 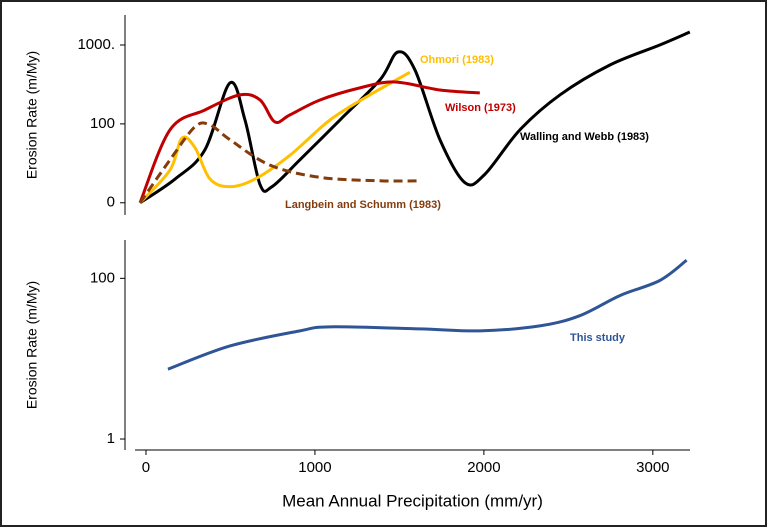 What do you see at coordinates (457, 60) in the screenshot?
I see `series-label: Ohmori (1983)` at bounding box center [457, 60].